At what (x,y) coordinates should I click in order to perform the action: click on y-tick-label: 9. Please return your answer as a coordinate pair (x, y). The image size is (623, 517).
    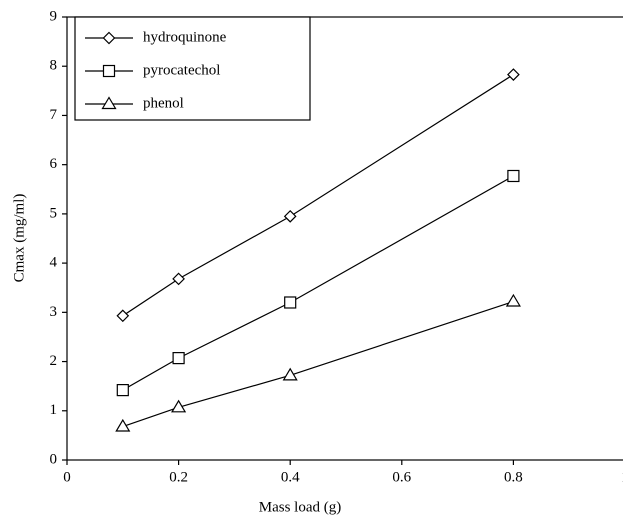
    Looking at the image, I should click on (54, 16).